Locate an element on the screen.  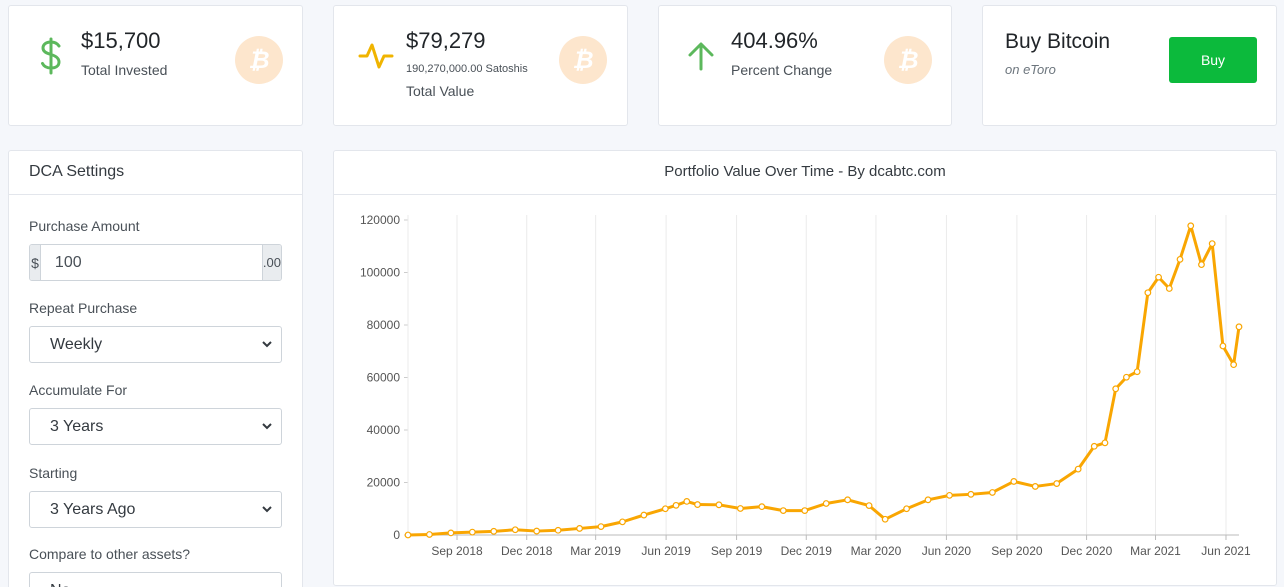
x-tick-label: Dec 2018 is located at coordinates (527, 551).